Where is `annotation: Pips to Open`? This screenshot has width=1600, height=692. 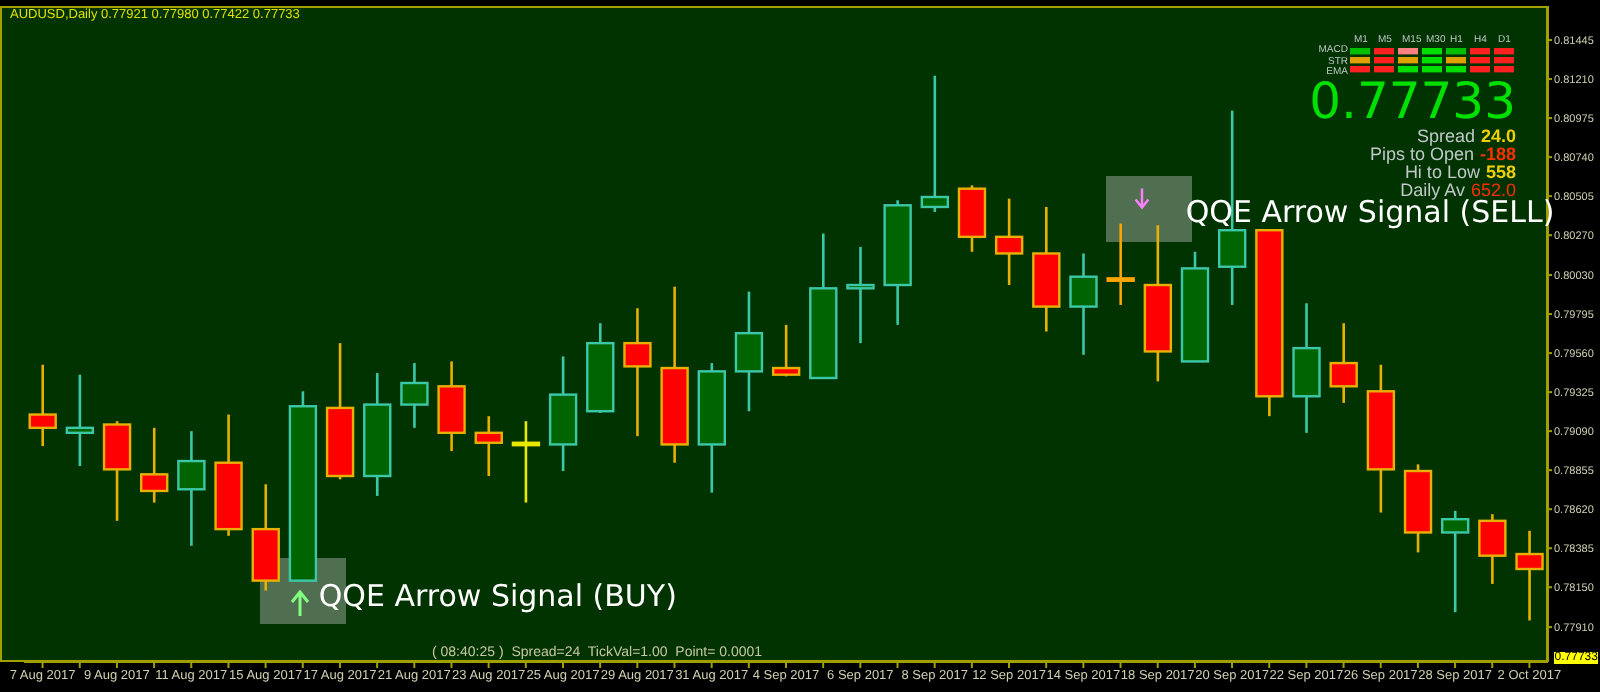
annotation: Pips to Open is located at coordinates (1421, 154).